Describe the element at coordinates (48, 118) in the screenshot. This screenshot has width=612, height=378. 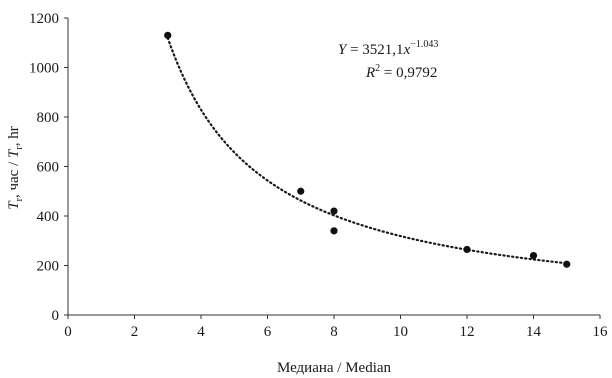
I see `y-tick-label: 800` at that location.